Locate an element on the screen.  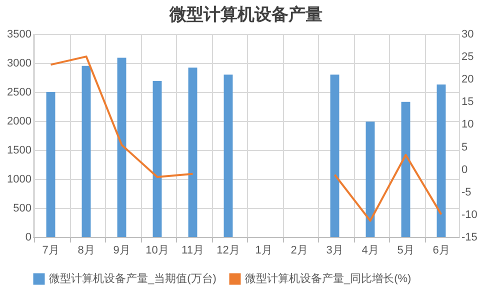
y-tick-label: 3000 is located at coordinates (19, 64).